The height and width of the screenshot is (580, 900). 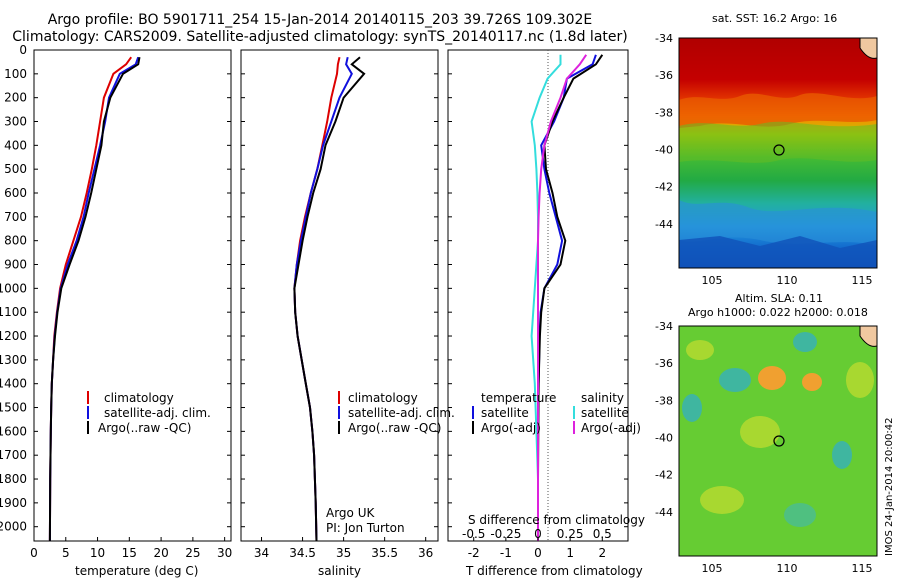 What do you see at coordinates (538, 534) in the screenshot?
I see `s-difference-tick-label: 0` at bounding box center [538, 534].